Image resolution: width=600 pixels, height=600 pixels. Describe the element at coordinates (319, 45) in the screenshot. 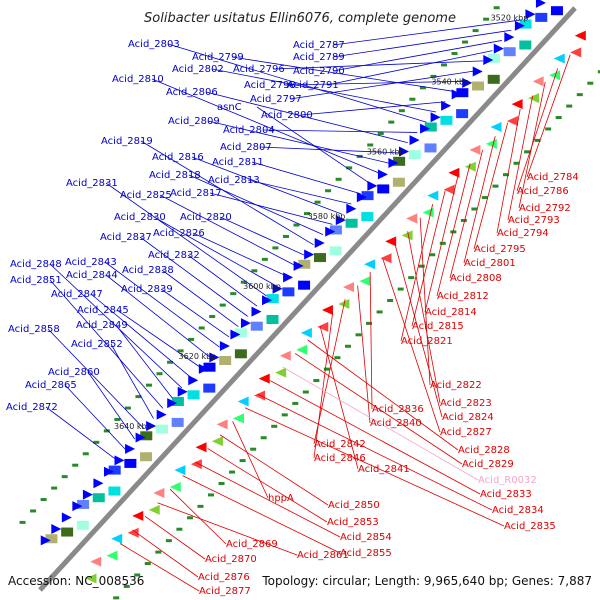

I see `forward-gene-label: Acid_2787` at that location.